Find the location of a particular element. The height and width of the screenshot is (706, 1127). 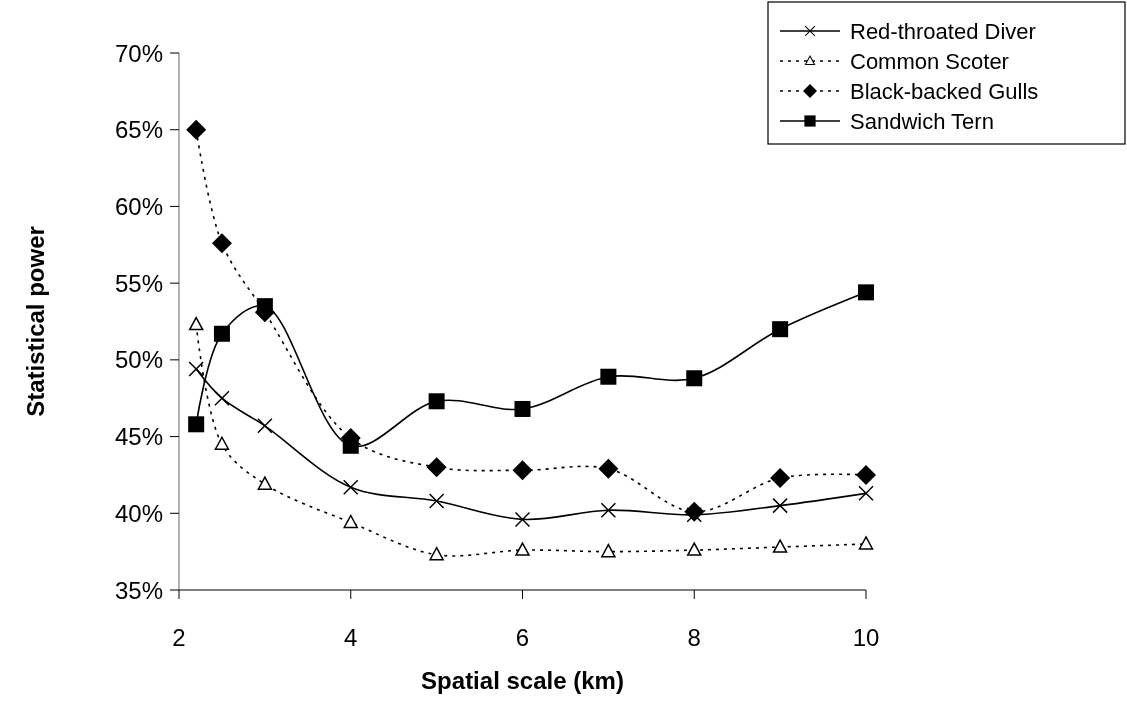

y-tick-label: 65% is located at coordinates (138, 130).